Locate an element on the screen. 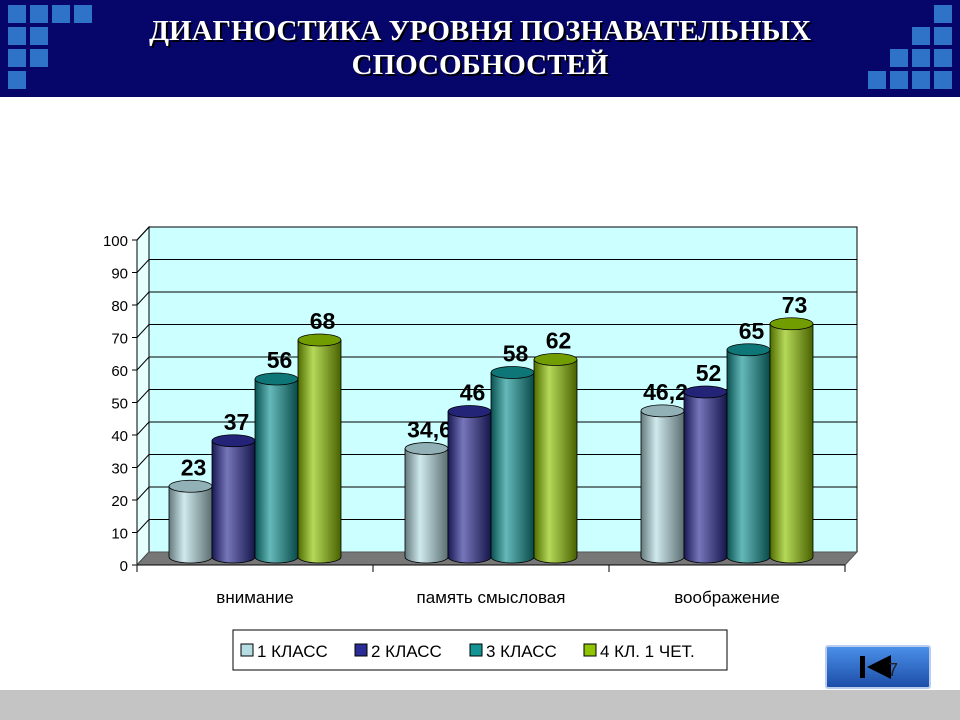 The height and width of the screenshot is (720, 960). y-tick-label: 50 is located at coordinates (119, 404).